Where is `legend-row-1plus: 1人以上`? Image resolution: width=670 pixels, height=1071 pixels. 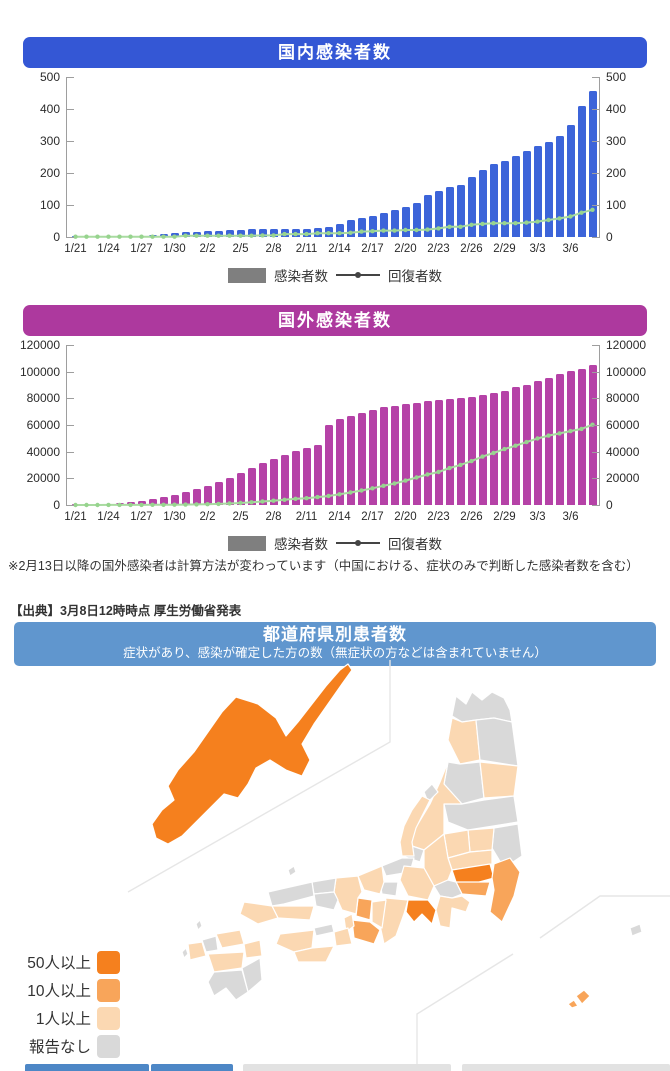
legend-row-1plus: 1人以上 is located at coordinates (64, 1018).